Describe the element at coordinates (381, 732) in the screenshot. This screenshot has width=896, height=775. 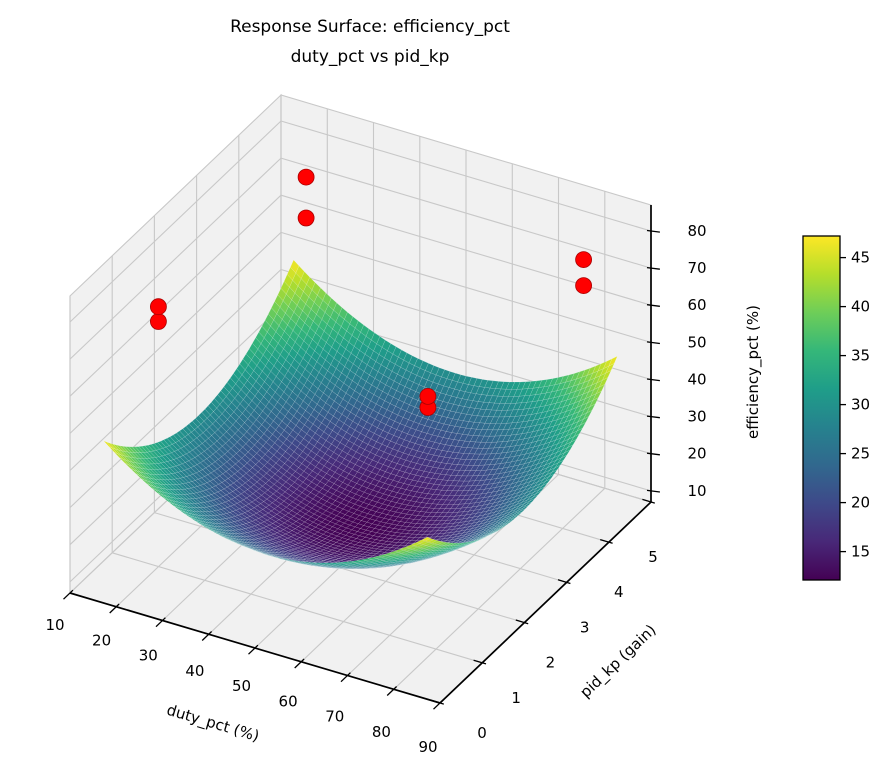
I see `x-tick-label: 80` at that location.